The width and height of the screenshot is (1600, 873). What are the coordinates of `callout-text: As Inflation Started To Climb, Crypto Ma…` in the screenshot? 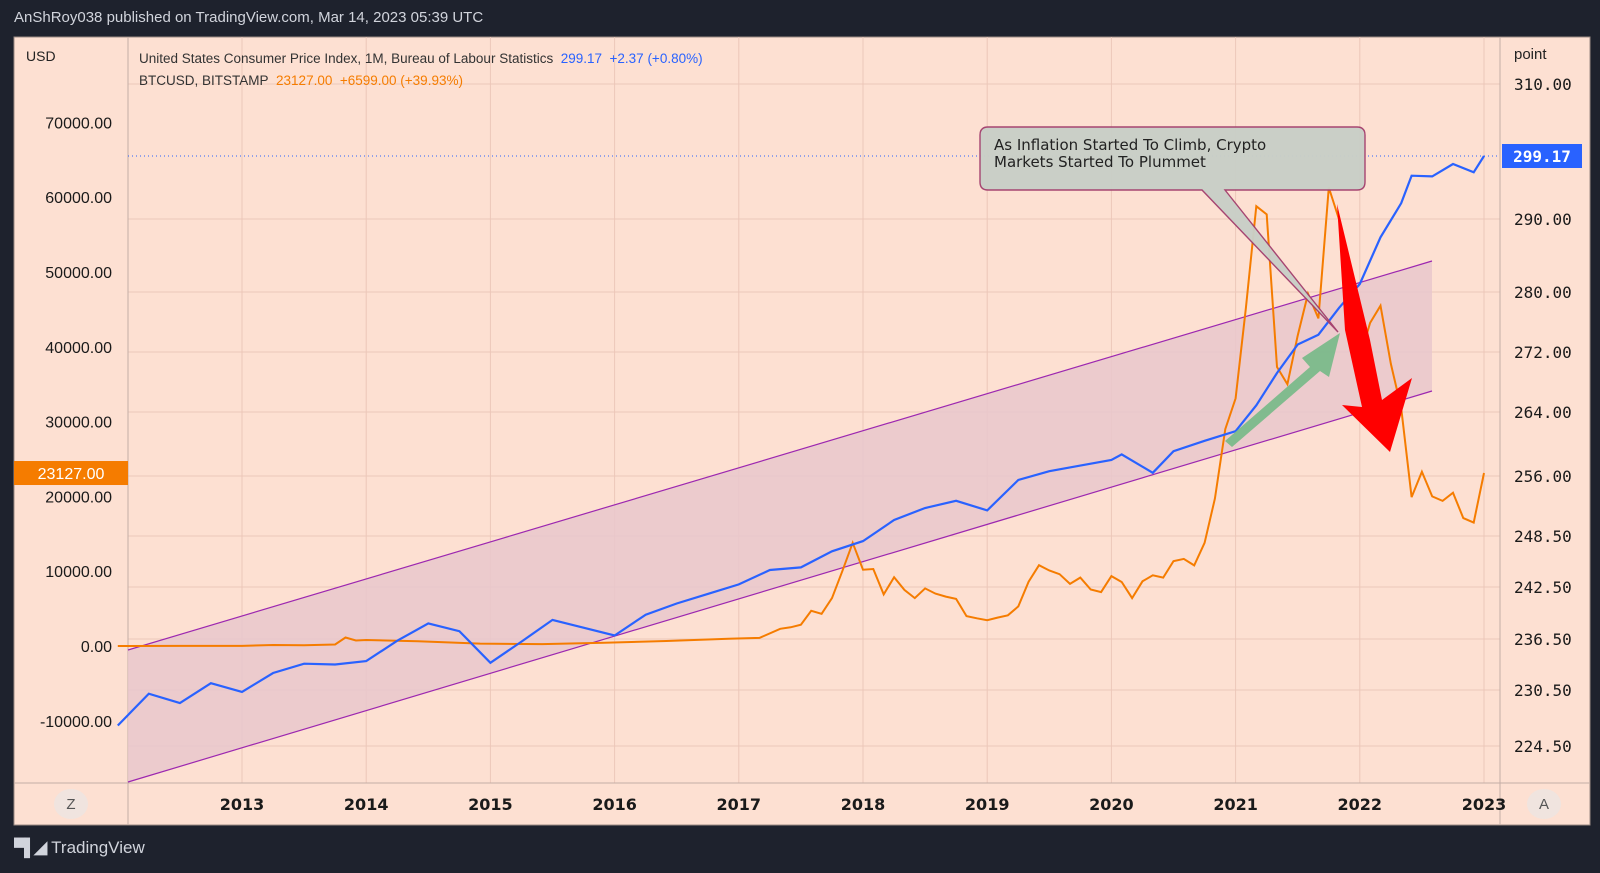 It's located at (1130, 154).